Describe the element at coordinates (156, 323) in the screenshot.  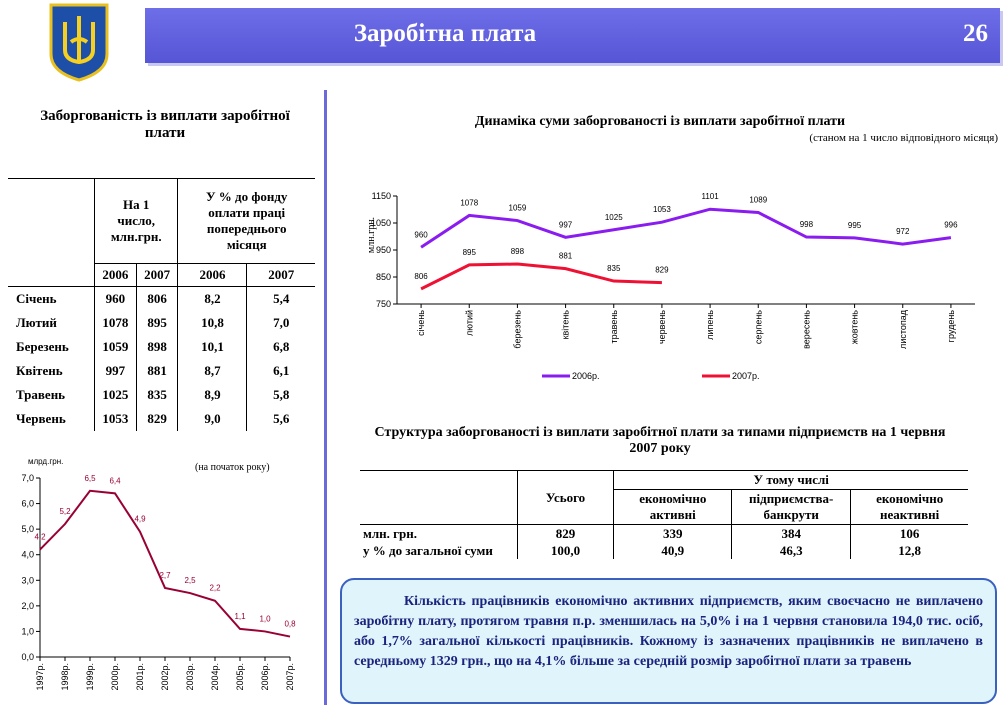
I see `cell: 895` at that location.